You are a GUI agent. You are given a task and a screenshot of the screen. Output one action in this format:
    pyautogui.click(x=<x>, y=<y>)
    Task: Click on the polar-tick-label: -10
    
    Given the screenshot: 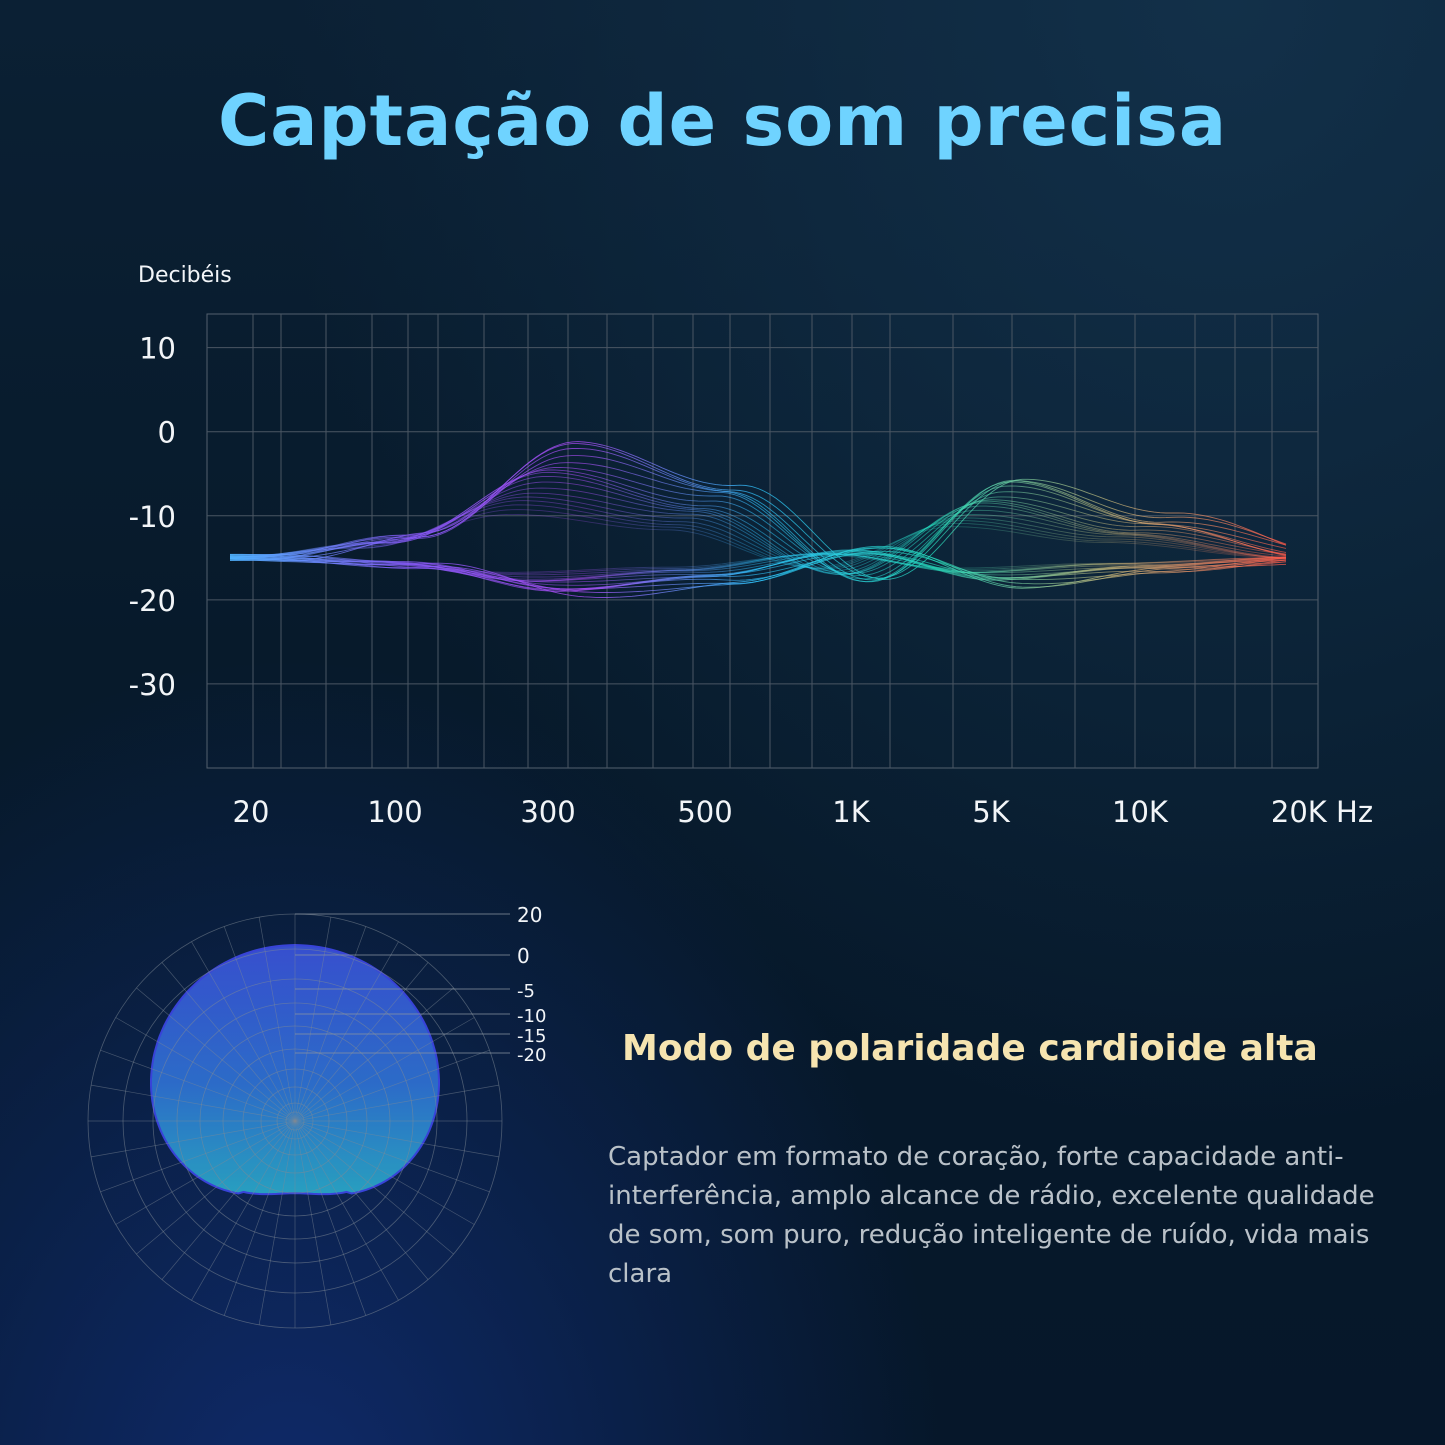 What is the action you would take?
    pyautogui.click(x=531, y=1016)
    